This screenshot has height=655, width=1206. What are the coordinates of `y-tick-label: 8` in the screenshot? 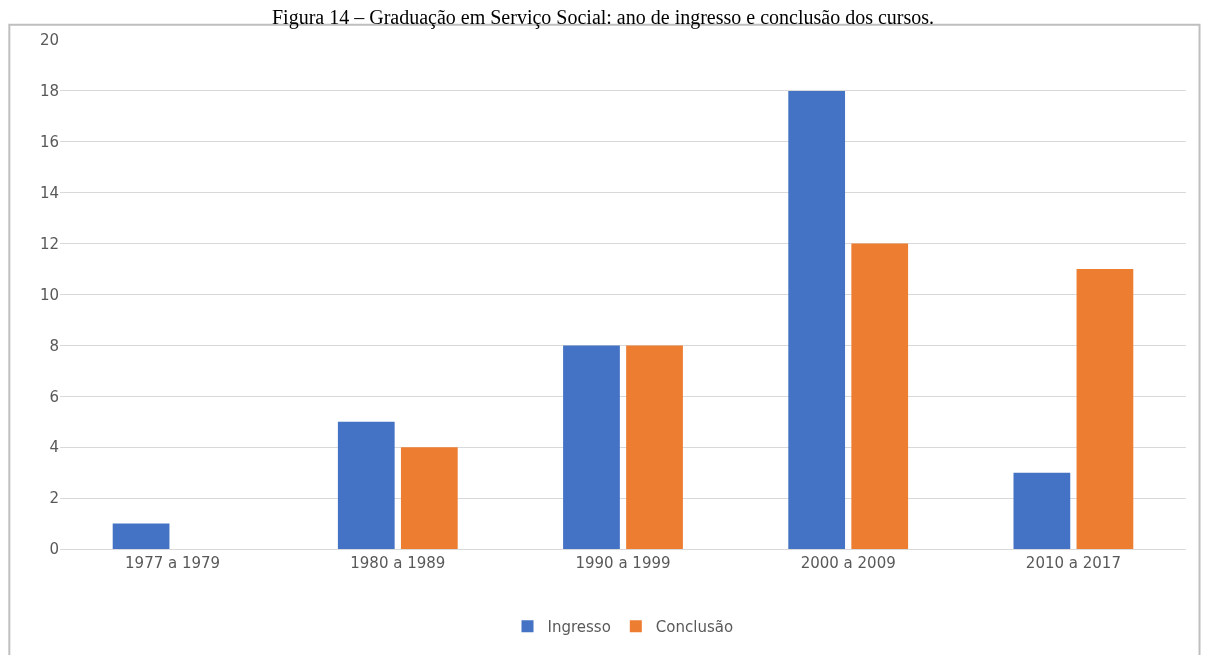 It's located at (54, 345).